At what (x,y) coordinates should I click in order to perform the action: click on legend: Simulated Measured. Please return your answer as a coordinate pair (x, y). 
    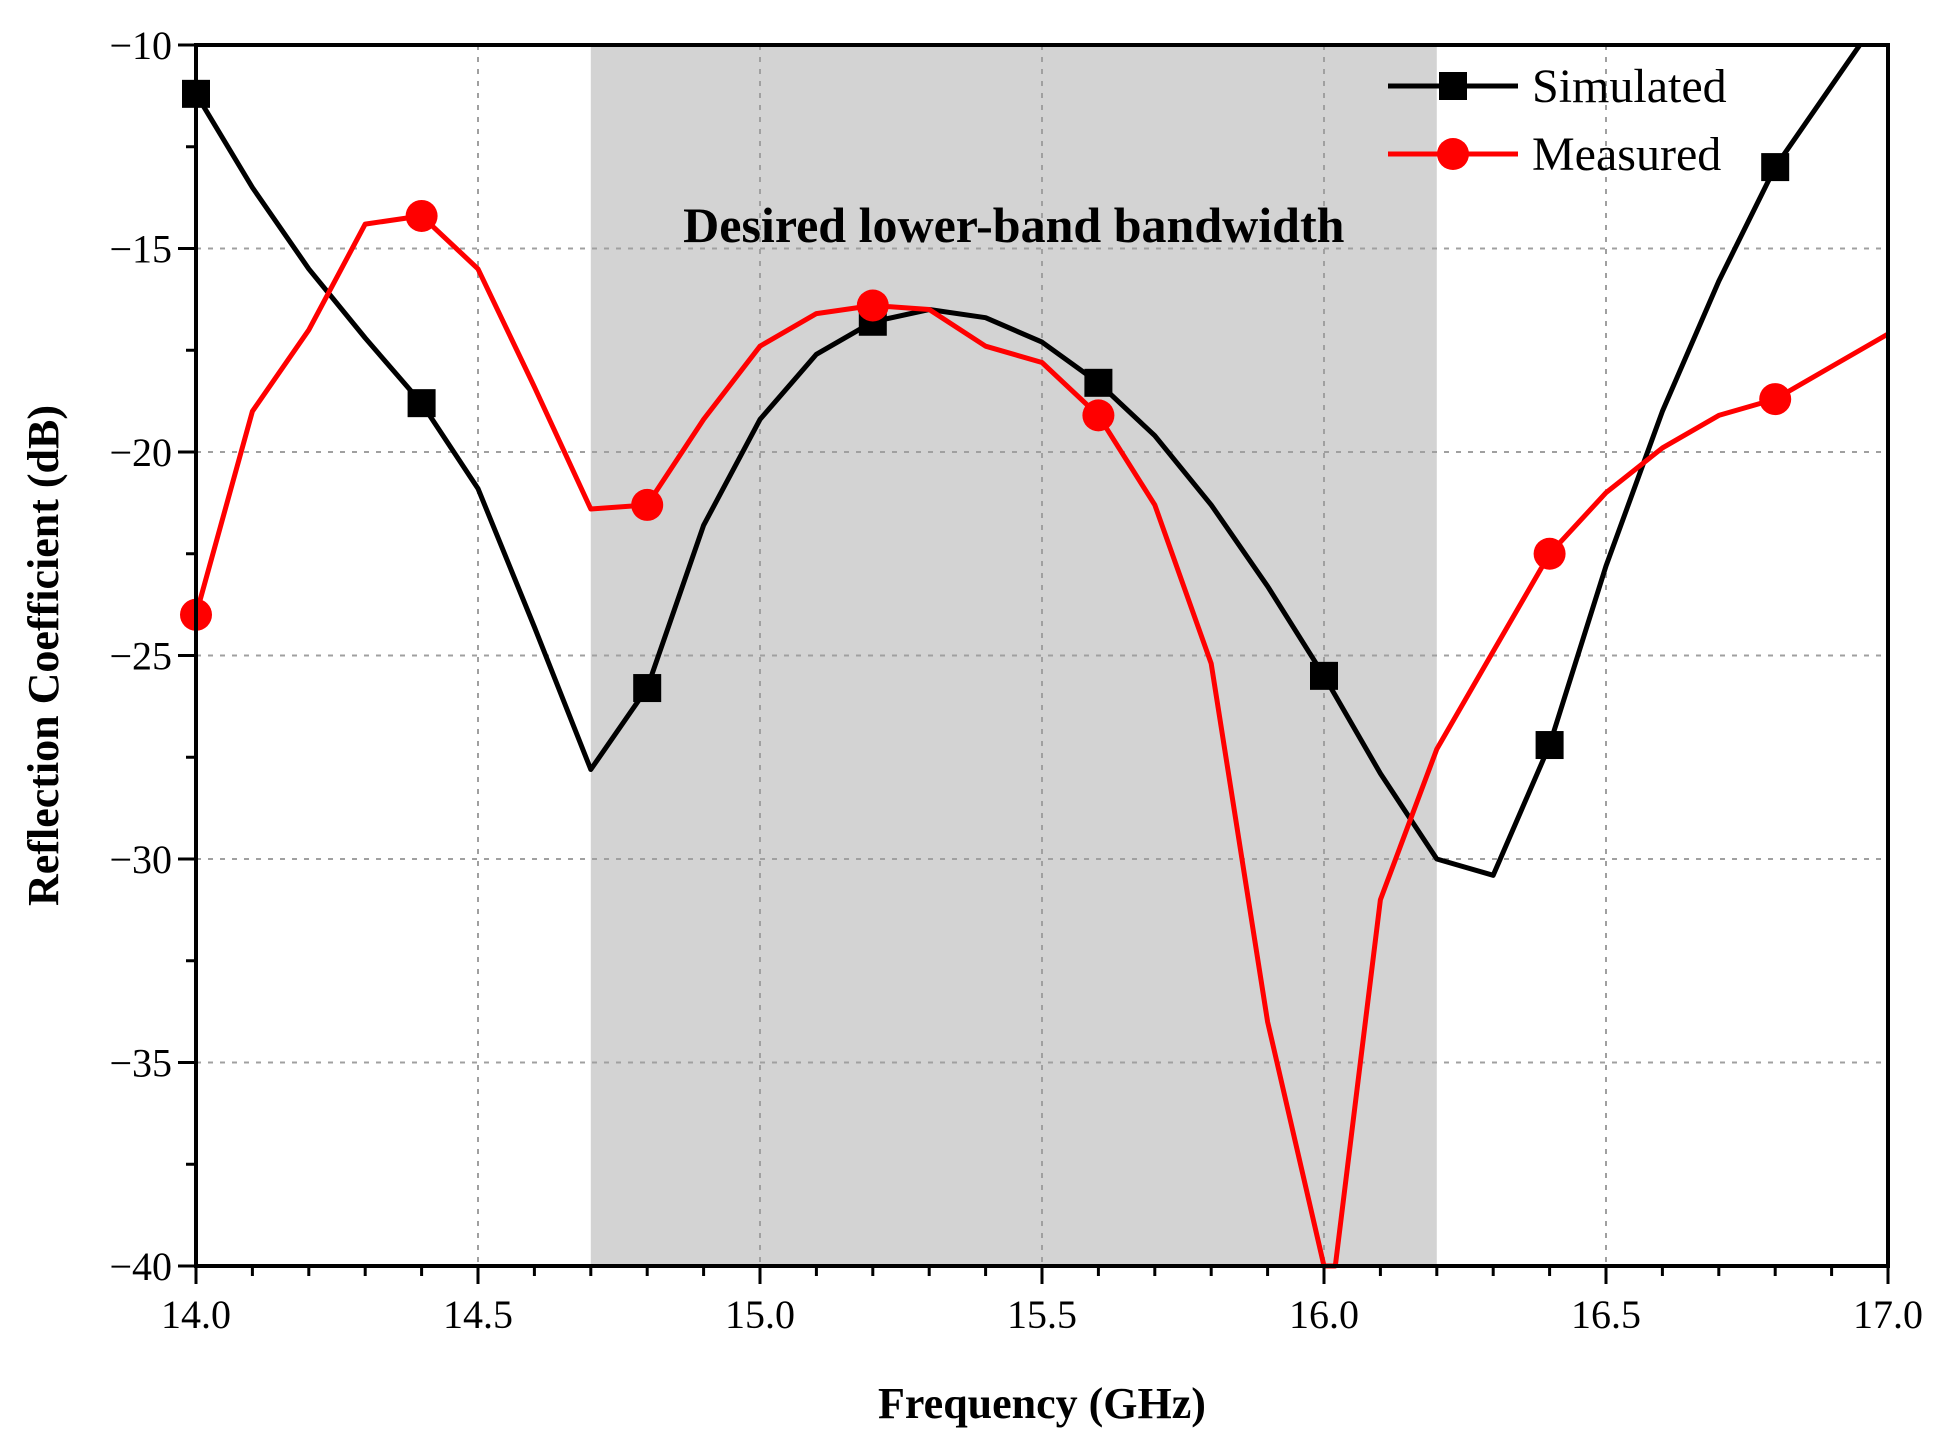
    Looking at the image, I should click on (1557, 120).